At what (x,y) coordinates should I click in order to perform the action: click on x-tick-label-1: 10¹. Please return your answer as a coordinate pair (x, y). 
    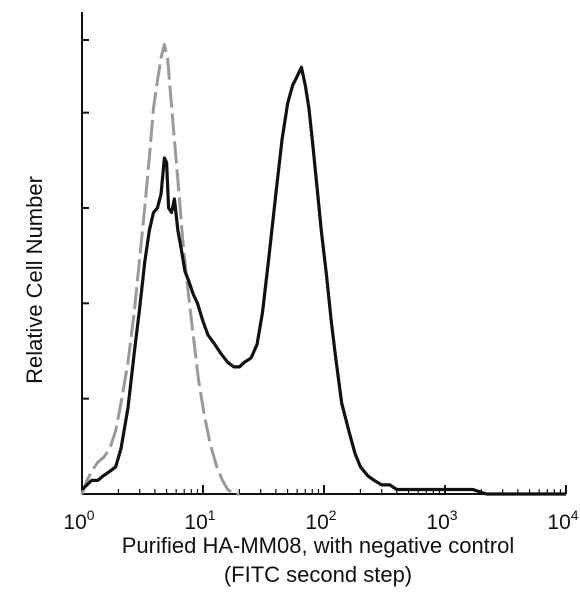
    Looking at the image, I should click on (199, 520).